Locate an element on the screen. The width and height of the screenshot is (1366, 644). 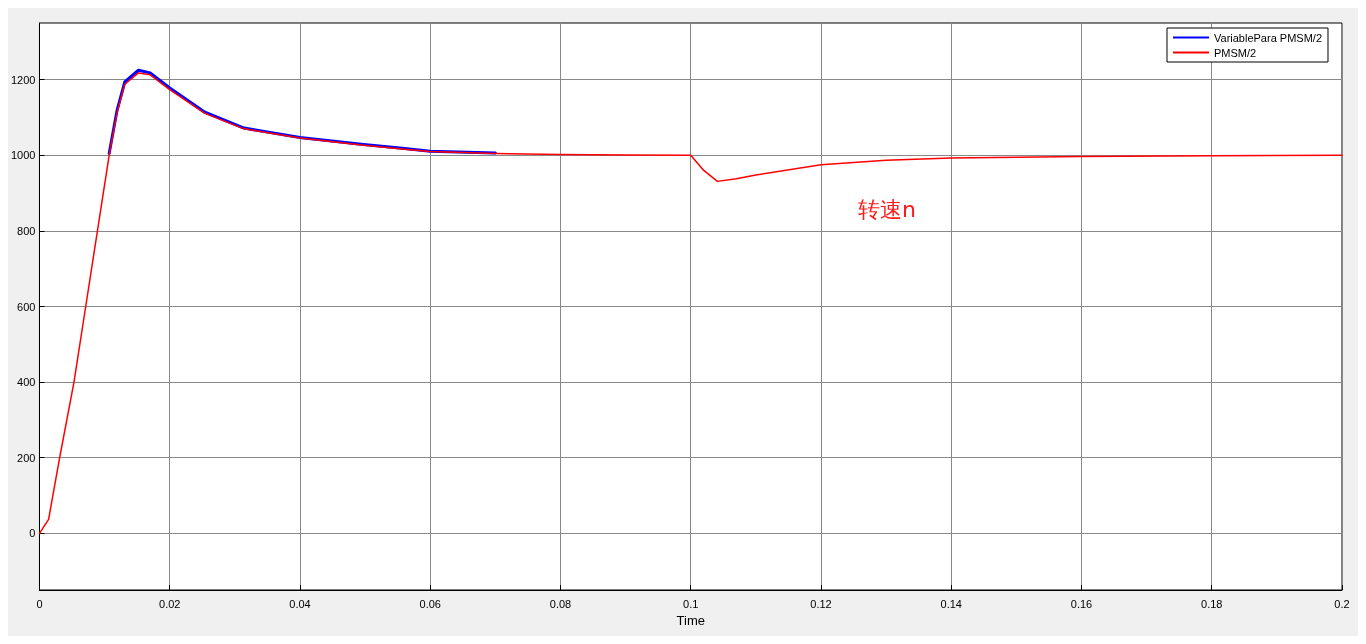
x-tick-label: 0.08 is located at coordinates (560, 603).